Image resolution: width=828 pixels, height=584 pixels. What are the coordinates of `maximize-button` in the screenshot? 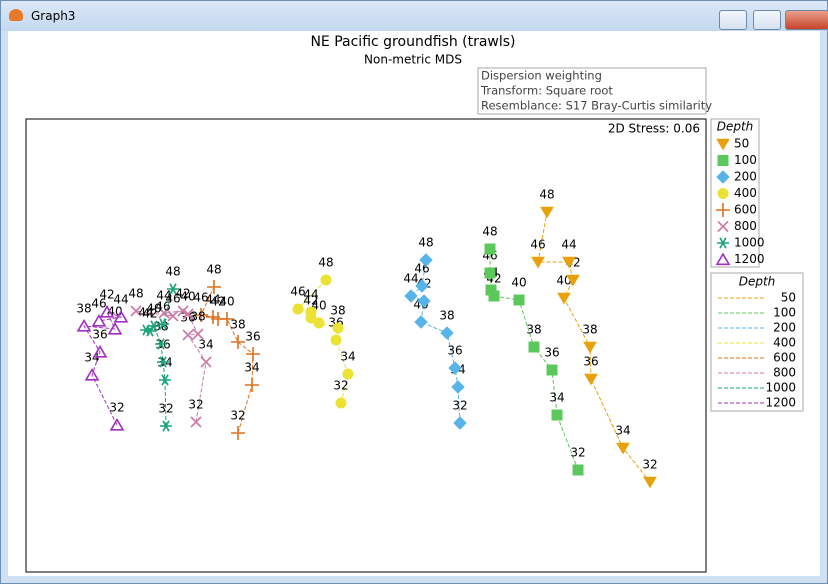 It's located at (767, 20).